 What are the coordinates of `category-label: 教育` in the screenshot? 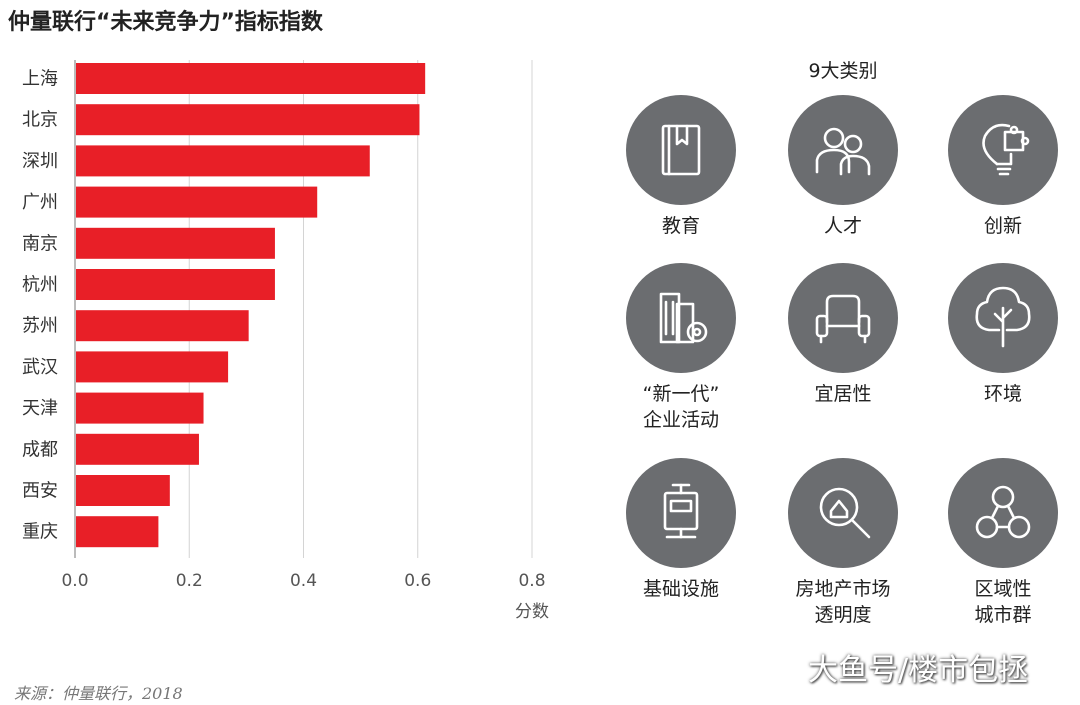 It's located at (680, 226).